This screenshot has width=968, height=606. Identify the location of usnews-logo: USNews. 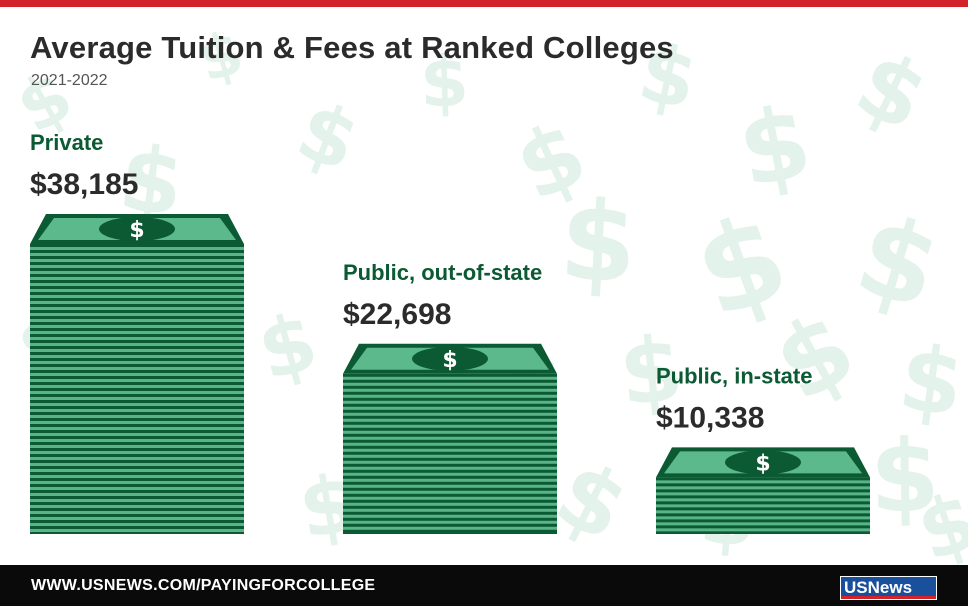
(888, 588).